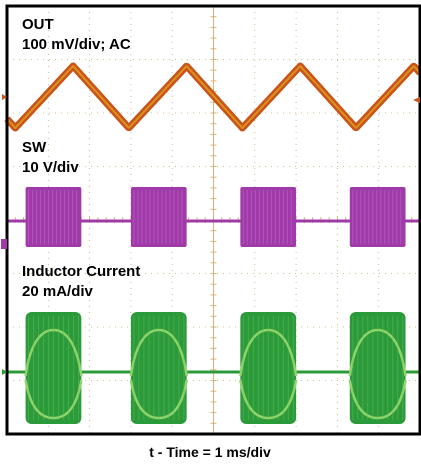 This screenshot has width=421, height=466. What do you see at coordinates (81, 271) in the screenshot?
I see `inductor-current-channel-name: Inductor Current` at bounding box center [81, 271].